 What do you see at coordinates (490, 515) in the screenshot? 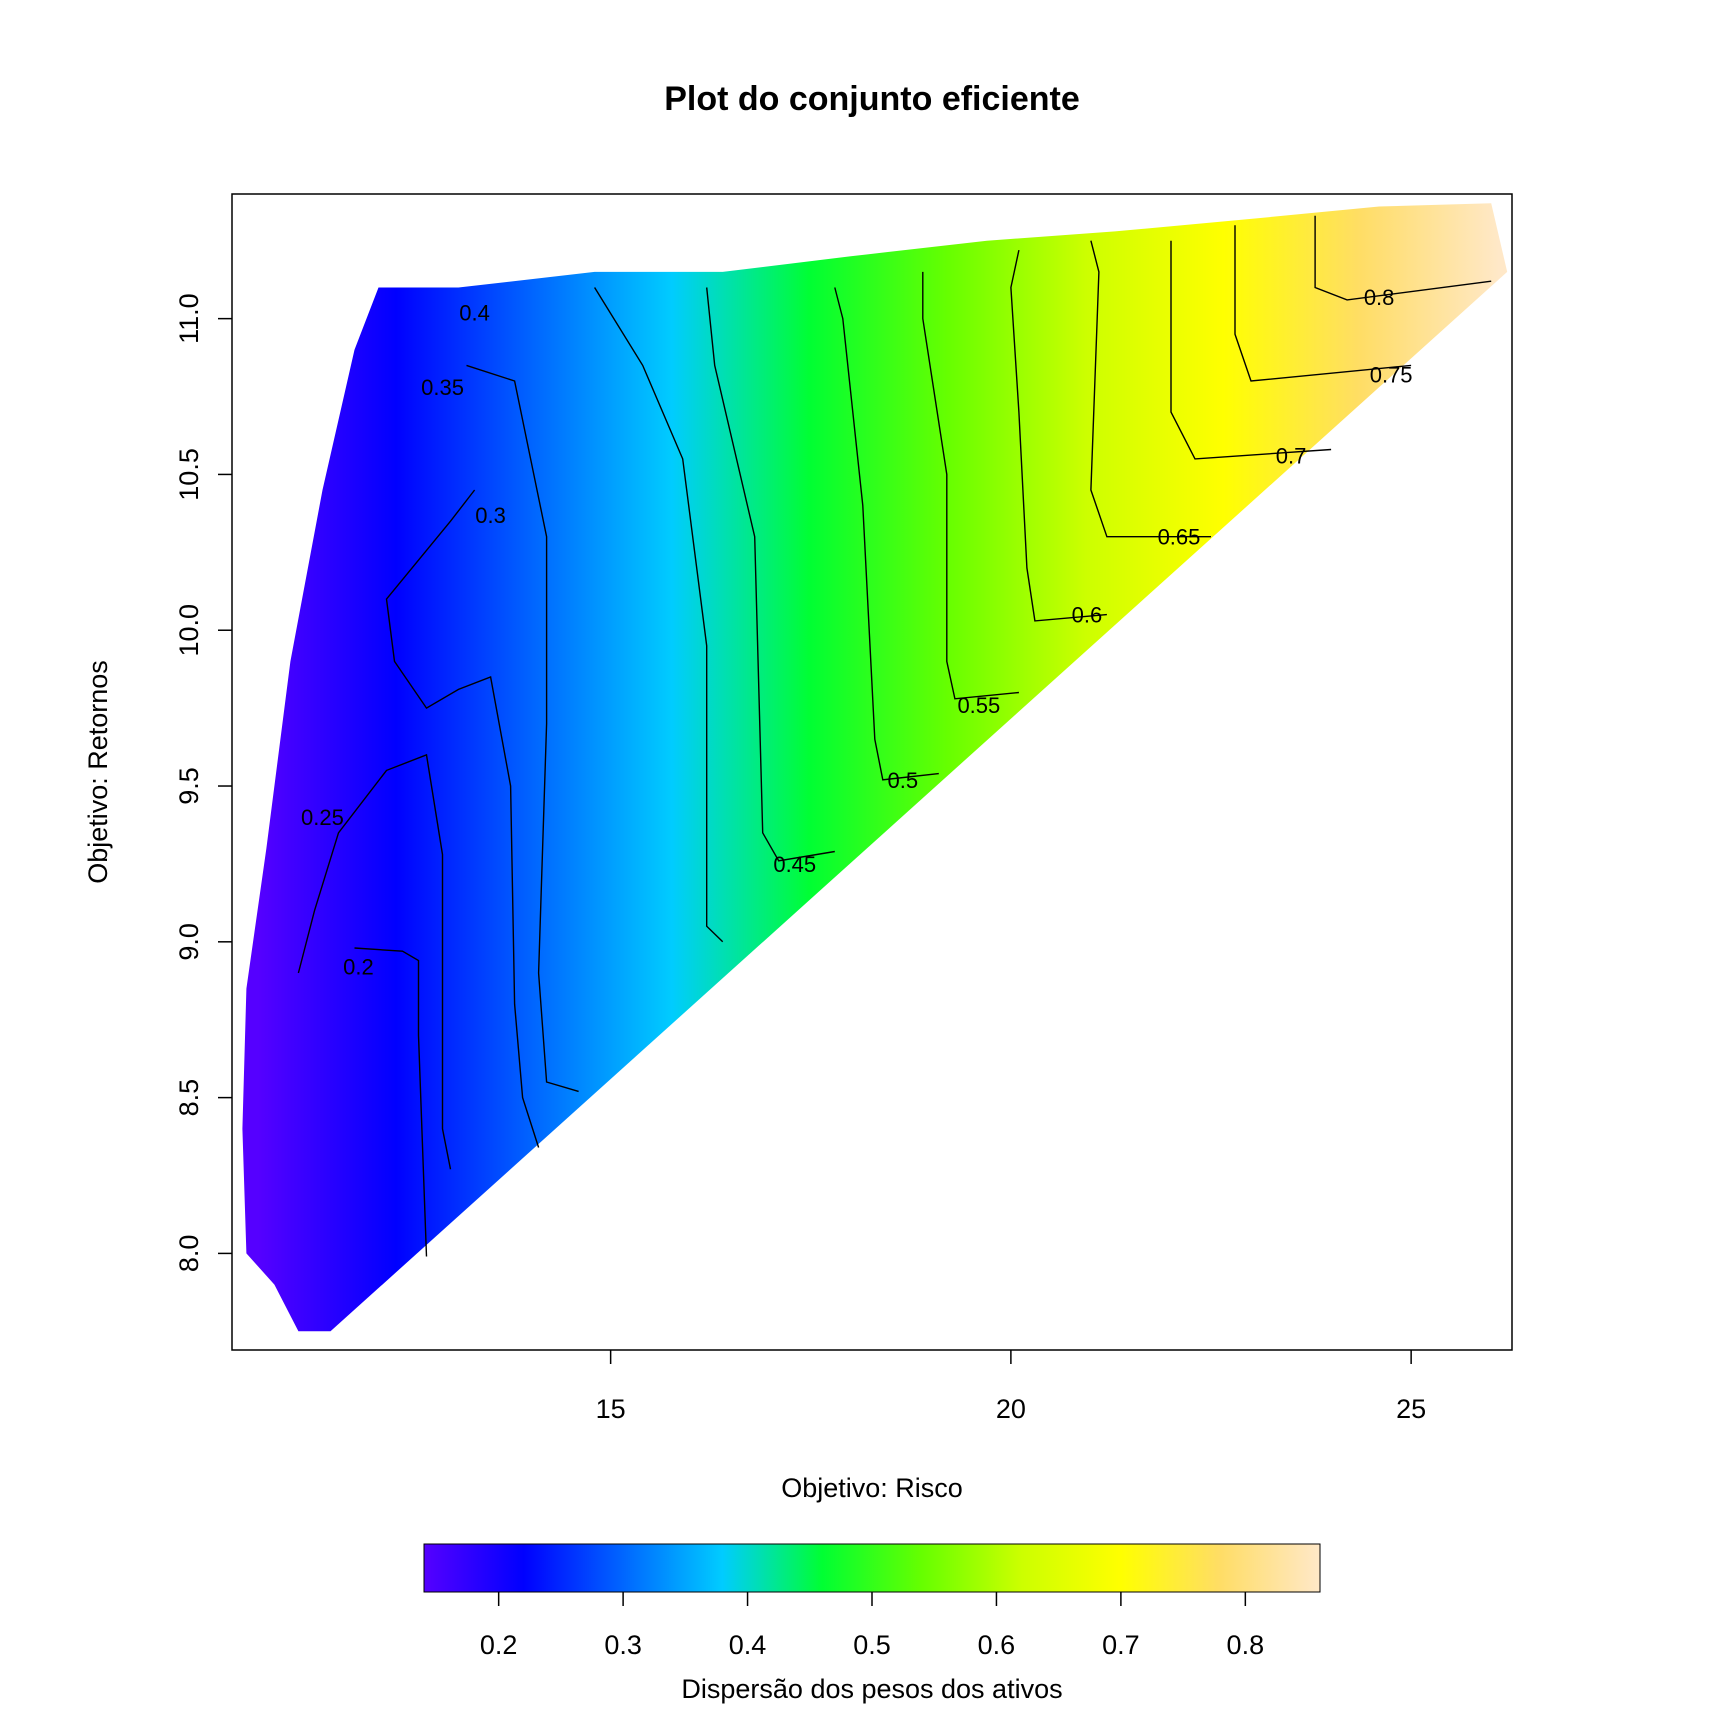
I see `contour-label: 0.3` at bounding box center [490, 515].